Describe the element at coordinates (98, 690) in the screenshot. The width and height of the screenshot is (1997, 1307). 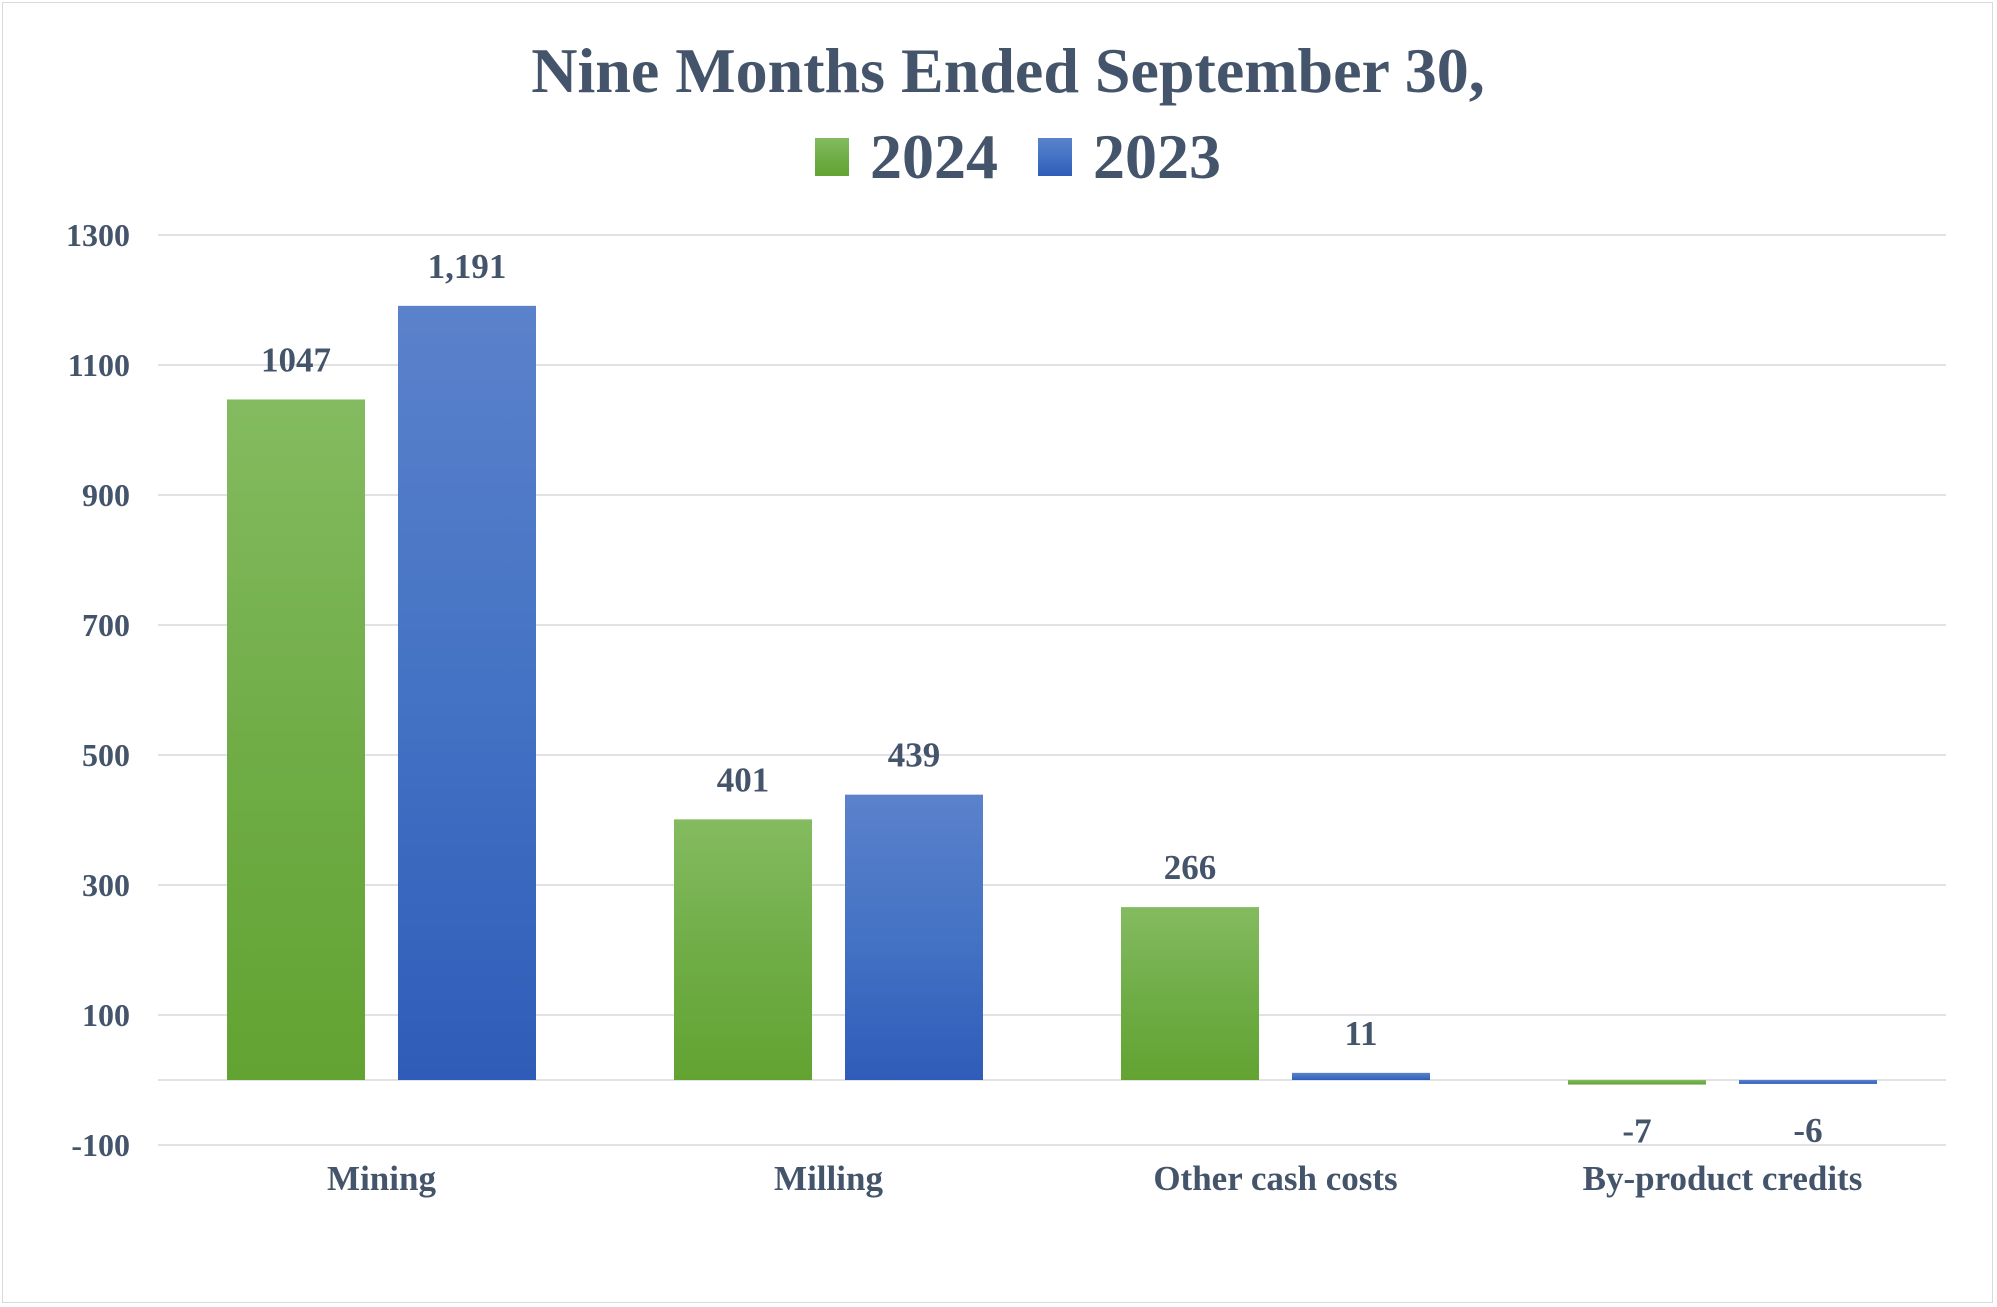
I see `y-axis-ticks: -100 100 300 500 700 900 1100 1300` at that location.